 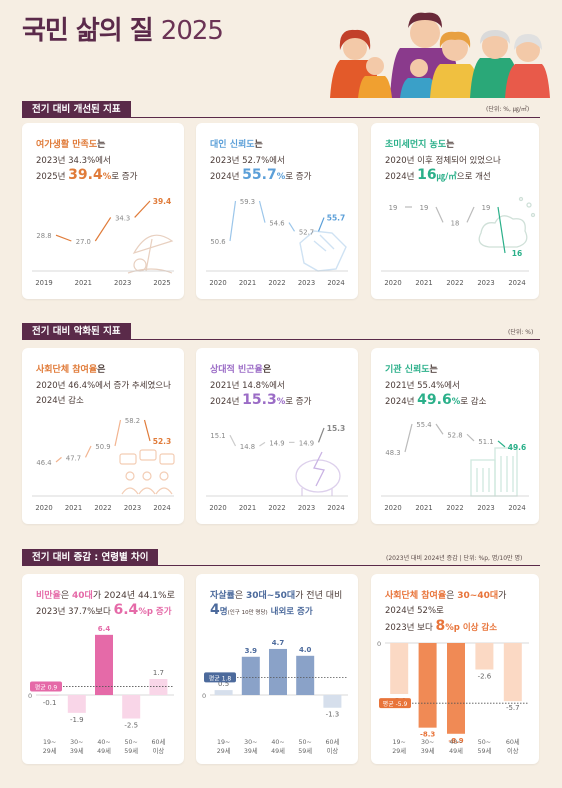 What do you see at coordinates (46, 688) in the screenshot?
I see `average-label: 평균 0.9` at bounding box center [46, 688].